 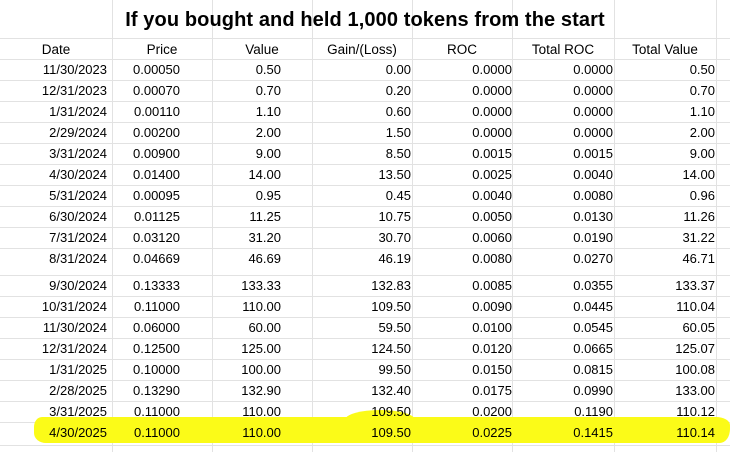 What do you see at coordinates (78, 174) in the screenshot?
I see `cell-date: 4/30/2024` at bounding box center [78, 174].